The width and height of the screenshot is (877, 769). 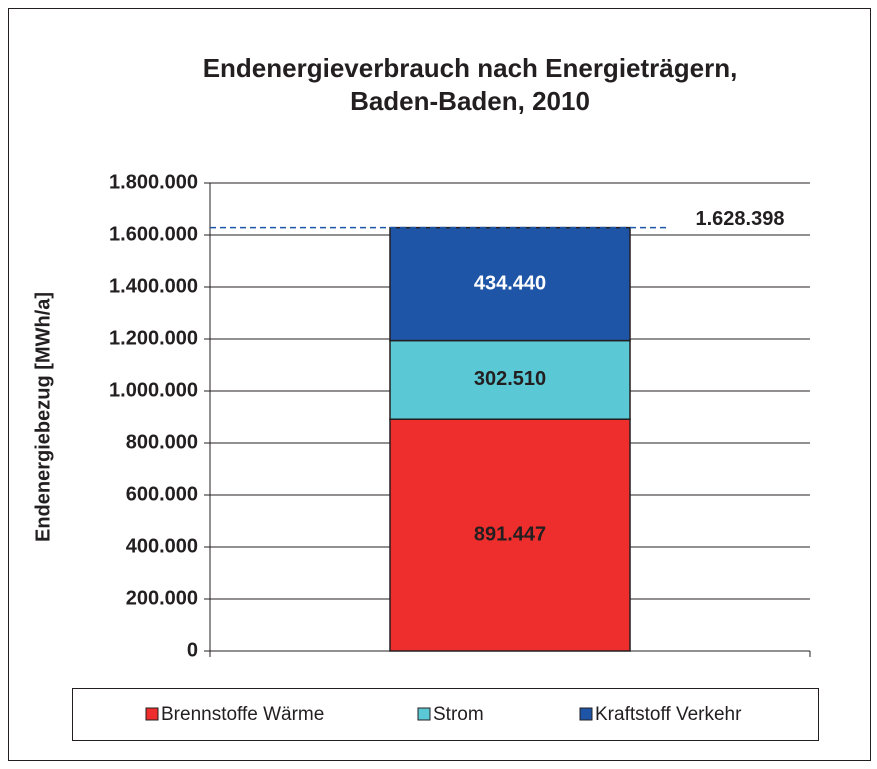 I want to click on data-label: 302.510, so click(x=510, y=379).